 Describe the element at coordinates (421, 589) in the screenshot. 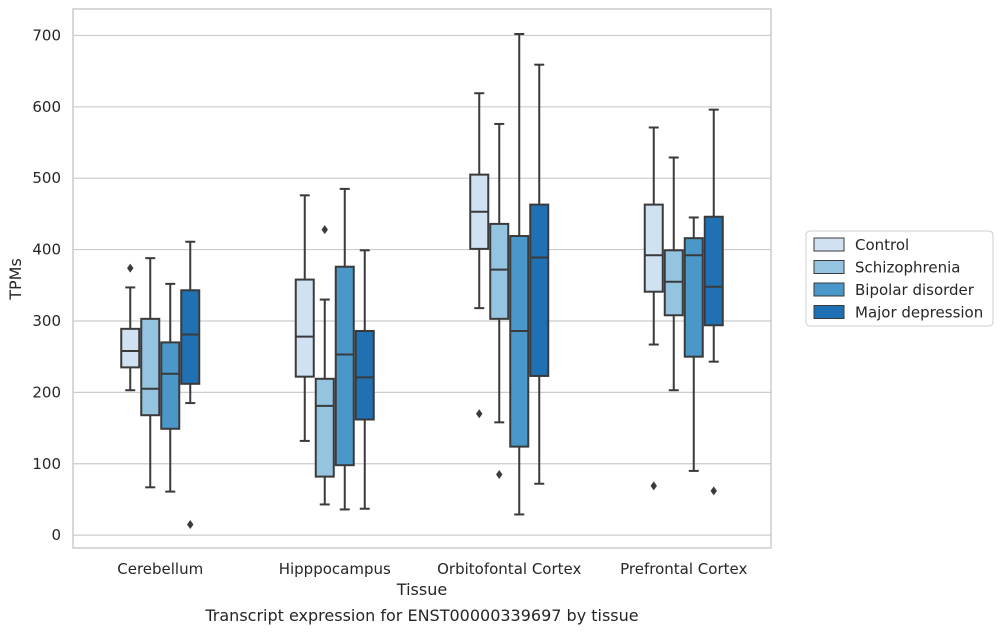

I see `x-axis-label: Tissue` at that location.